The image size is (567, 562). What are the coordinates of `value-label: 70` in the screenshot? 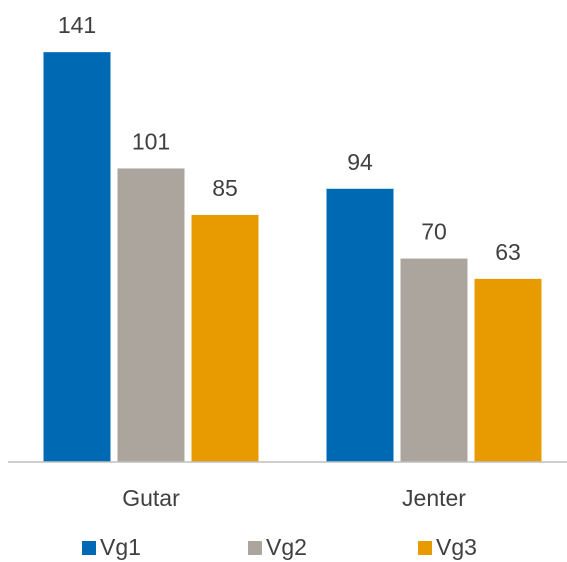 It's located at (434, 232).